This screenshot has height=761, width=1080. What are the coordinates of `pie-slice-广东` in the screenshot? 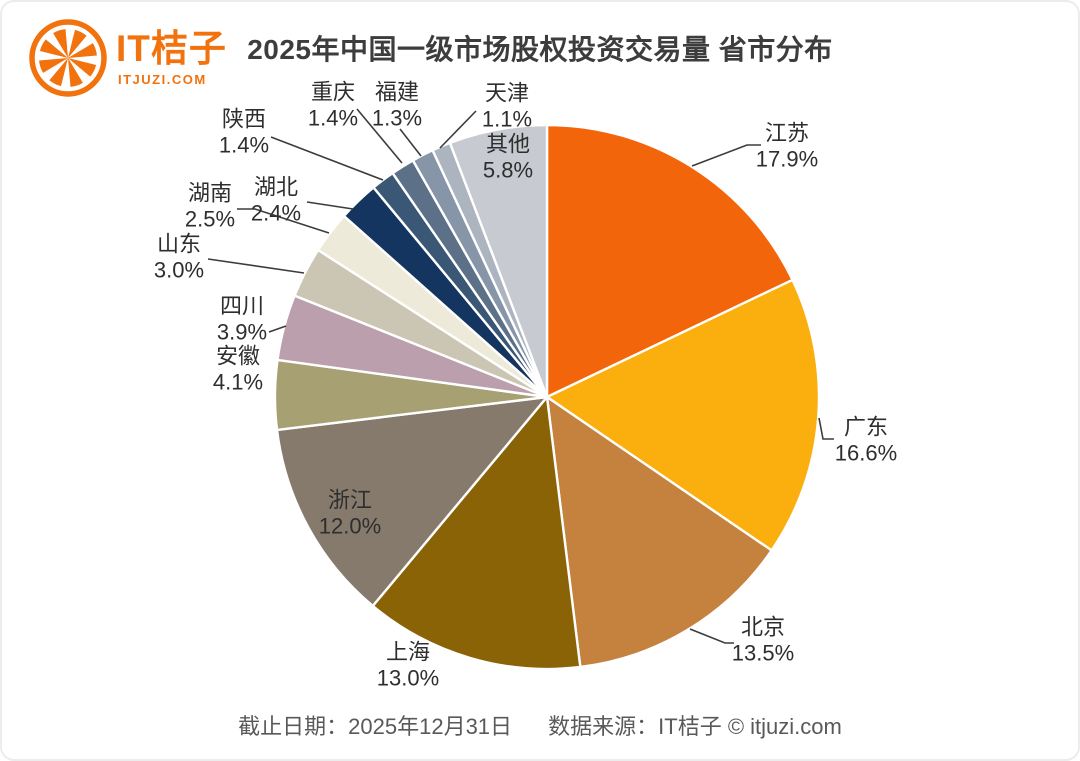 It's located at (683, 415).